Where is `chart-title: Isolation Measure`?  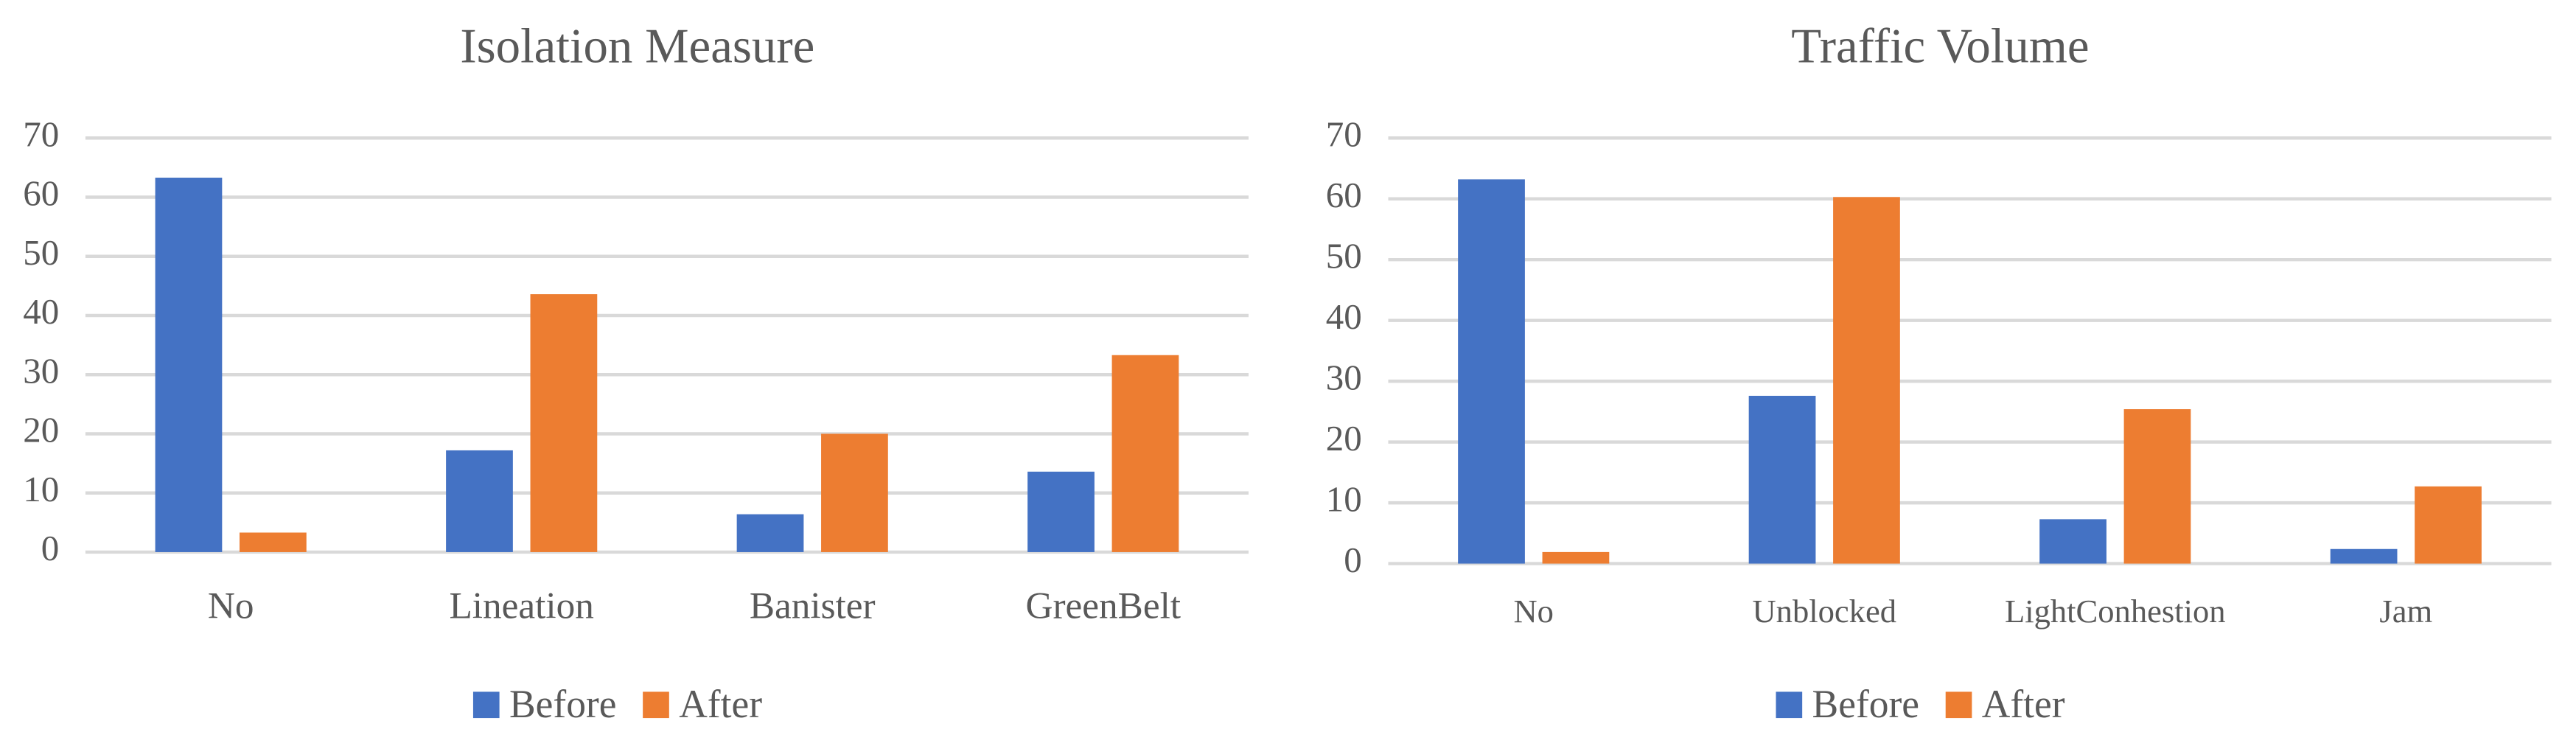
chart-title: Isolation Measure is located at coordinates (637, 45).